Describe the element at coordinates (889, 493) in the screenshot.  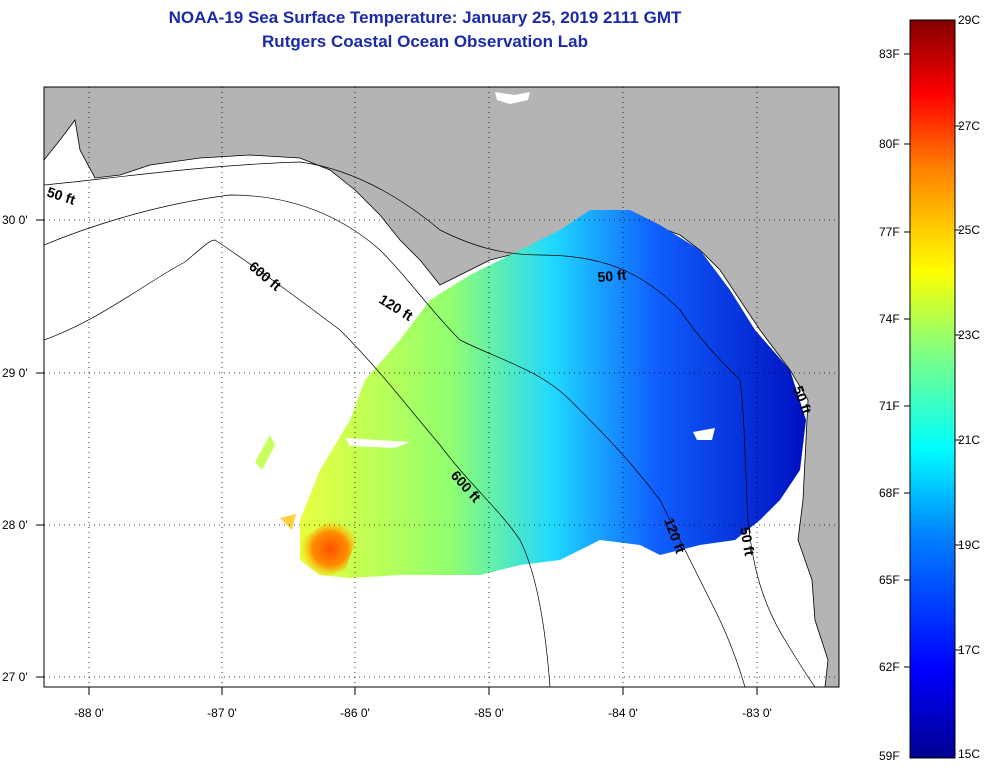
I see `colorbar-f-label: 68F` at that location.